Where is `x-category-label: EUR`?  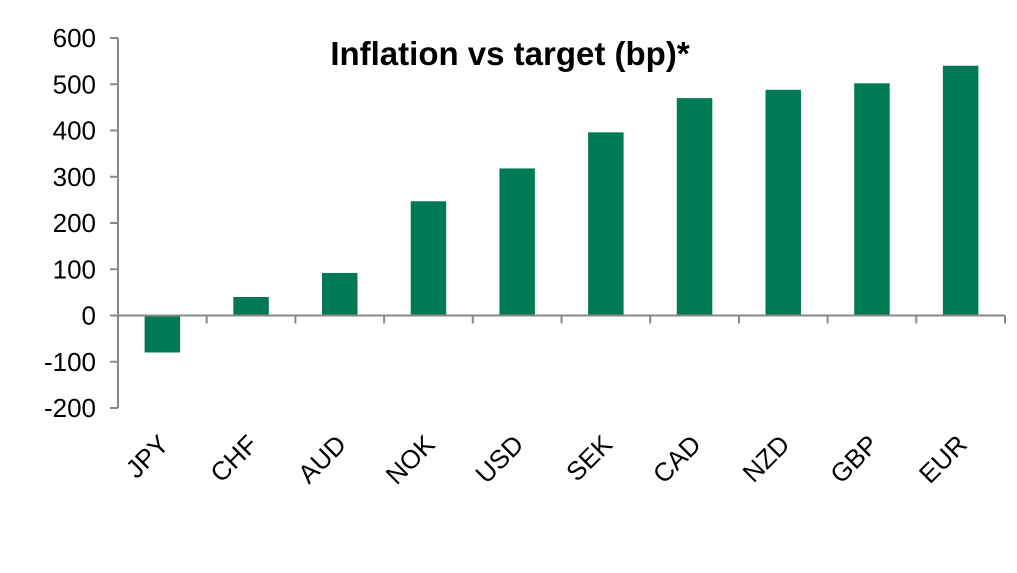
x-category-label: EUR is located at coordinates (943, 459).